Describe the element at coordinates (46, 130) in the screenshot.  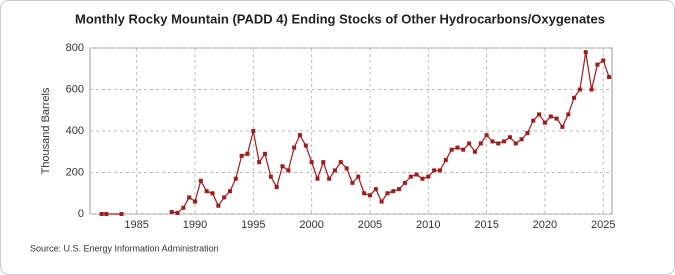
I see `y-axis-label: Thousand Barrels` at that location.